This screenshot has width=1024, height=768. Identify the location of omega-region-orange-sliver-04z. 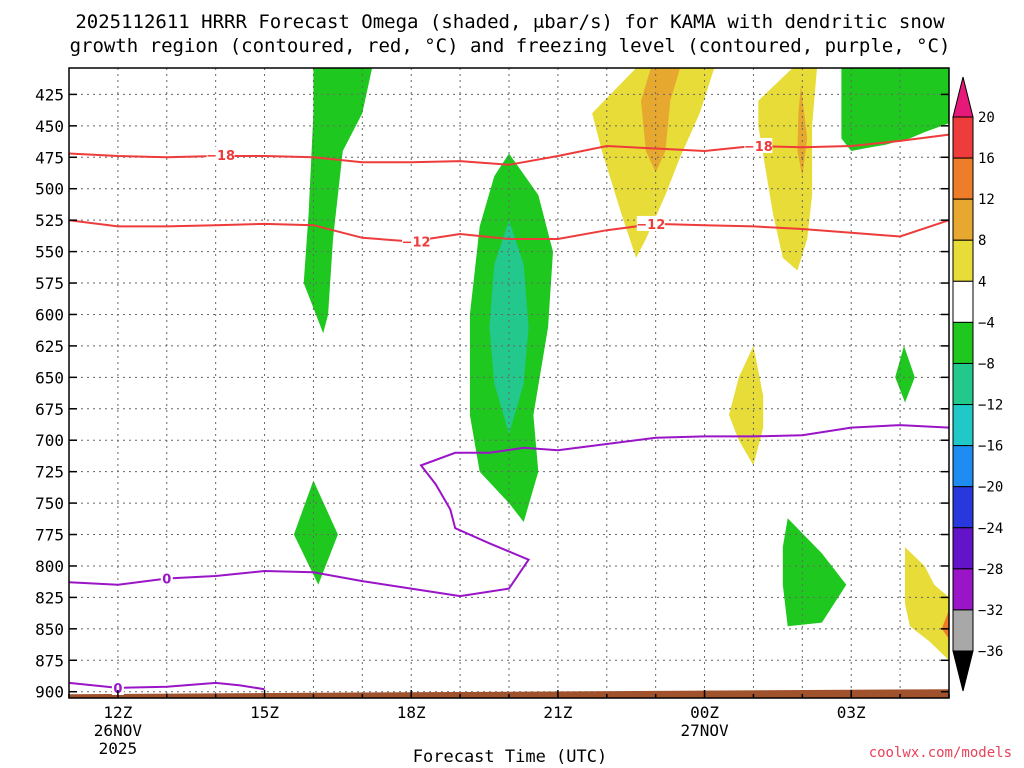
(945, 624).